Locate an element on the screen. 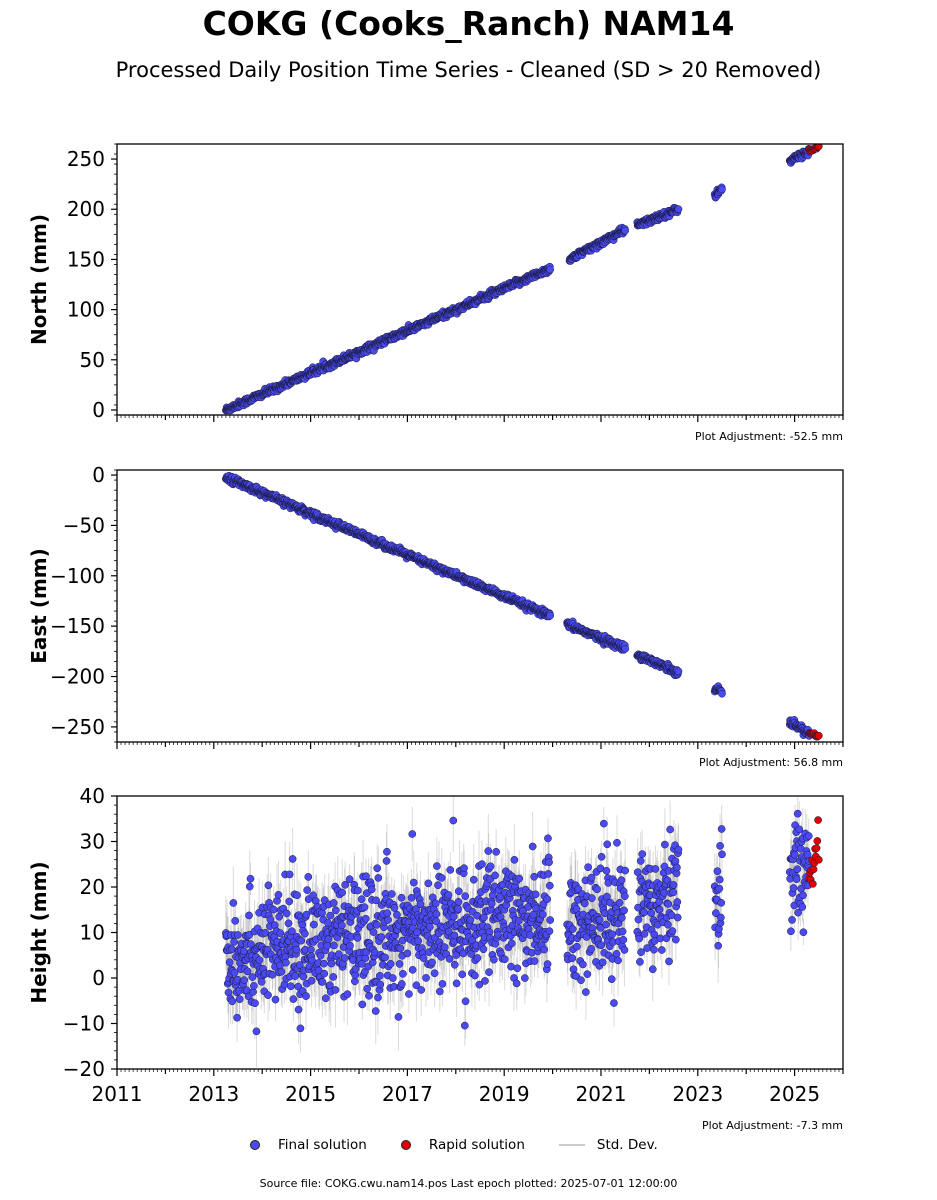 The image size is (937, 1200). y-tick-label: 150 is located at coordinates (86, 259).